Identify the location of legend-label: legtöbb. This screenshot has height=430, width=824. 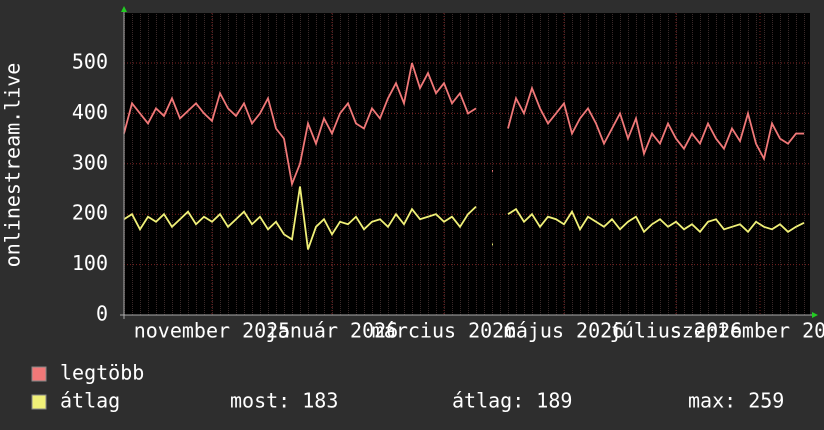
(102, 373).